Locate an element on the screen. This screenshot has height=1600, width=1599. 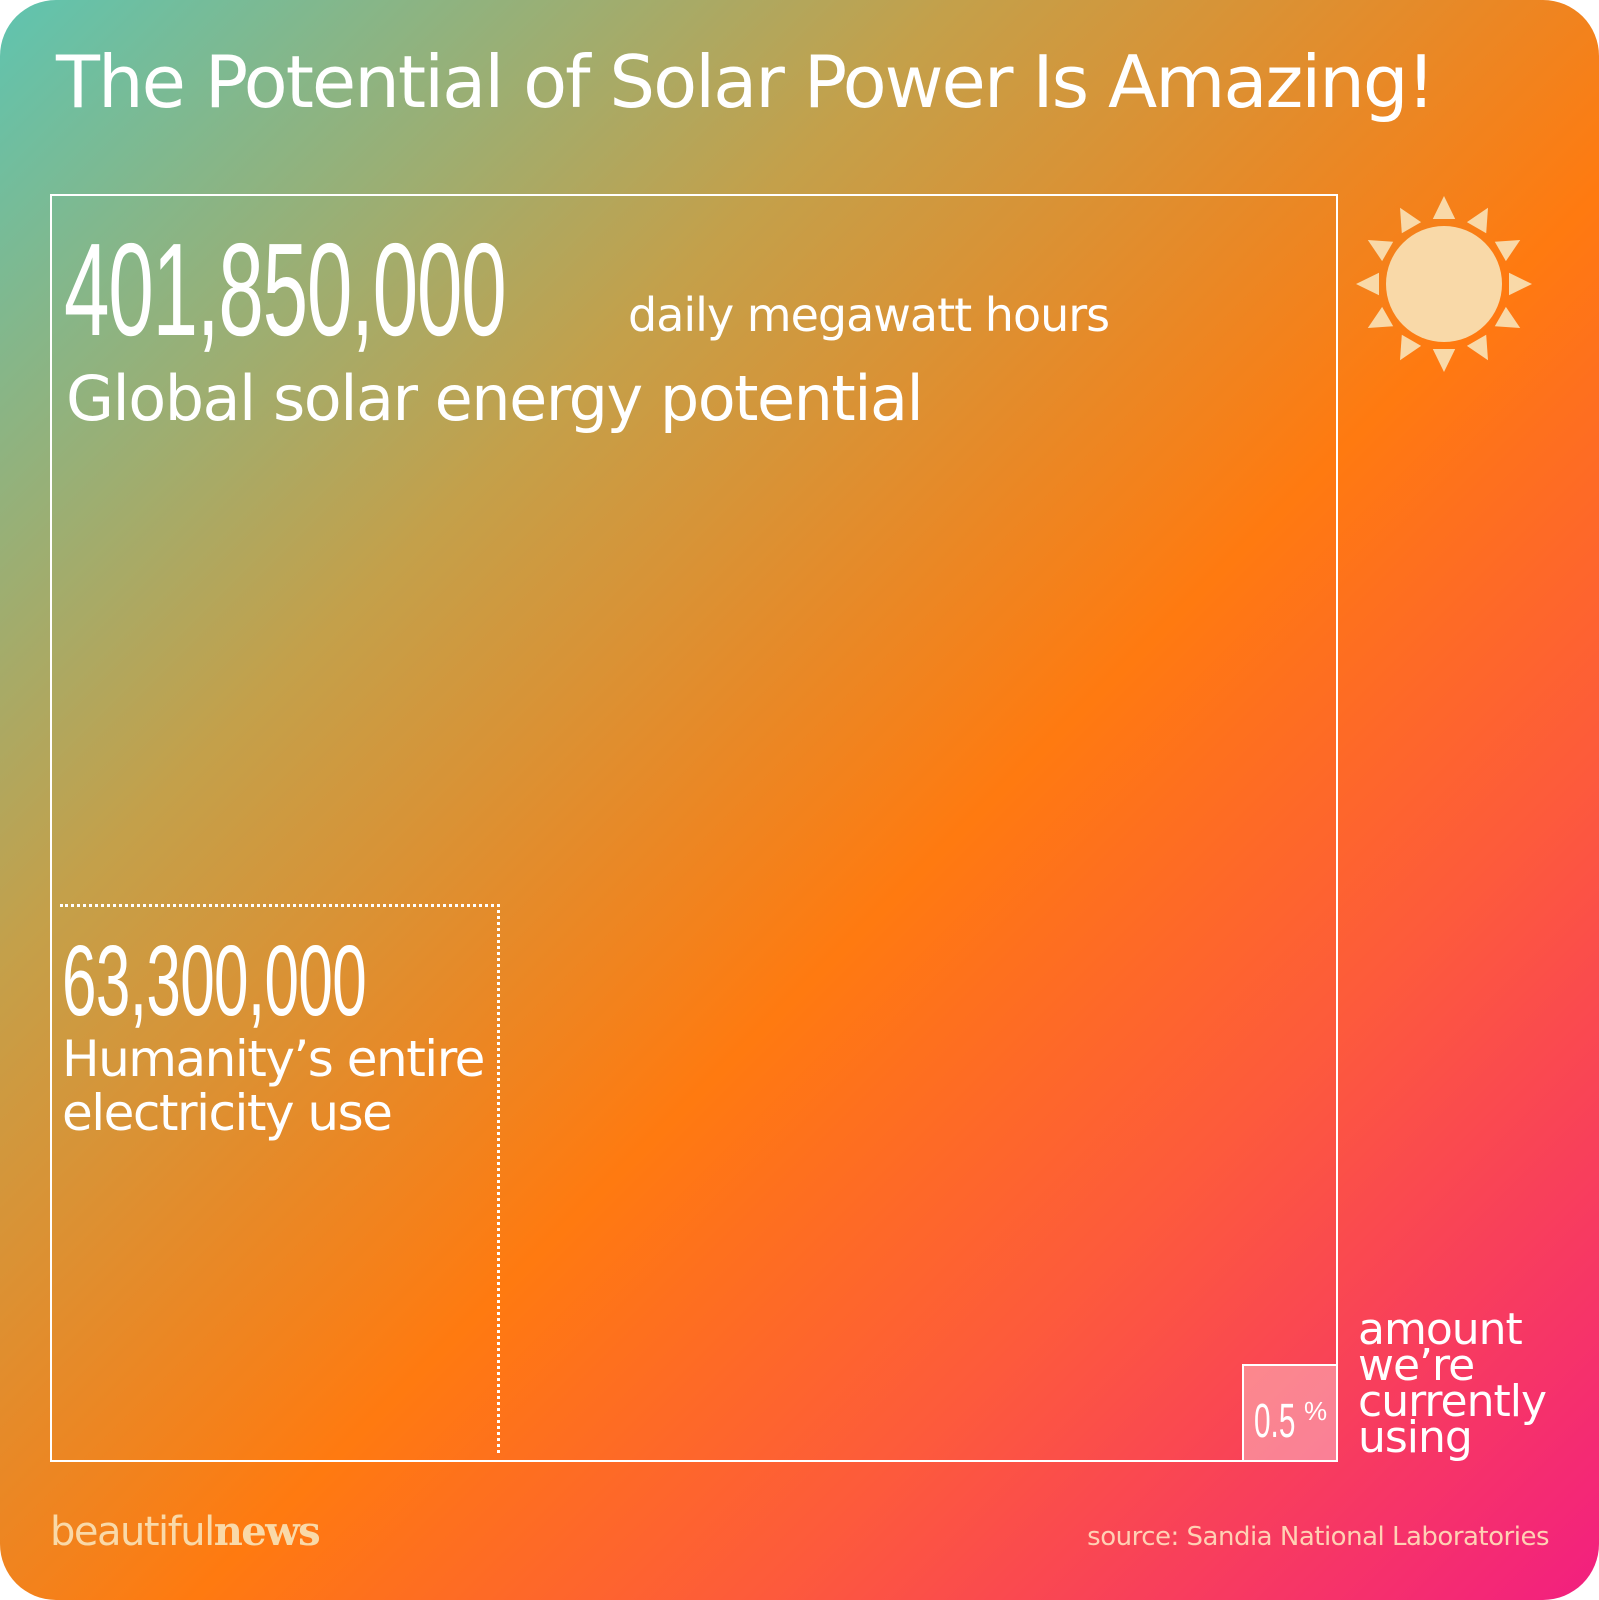
sun-rays is located at coordinates (1444, 284).